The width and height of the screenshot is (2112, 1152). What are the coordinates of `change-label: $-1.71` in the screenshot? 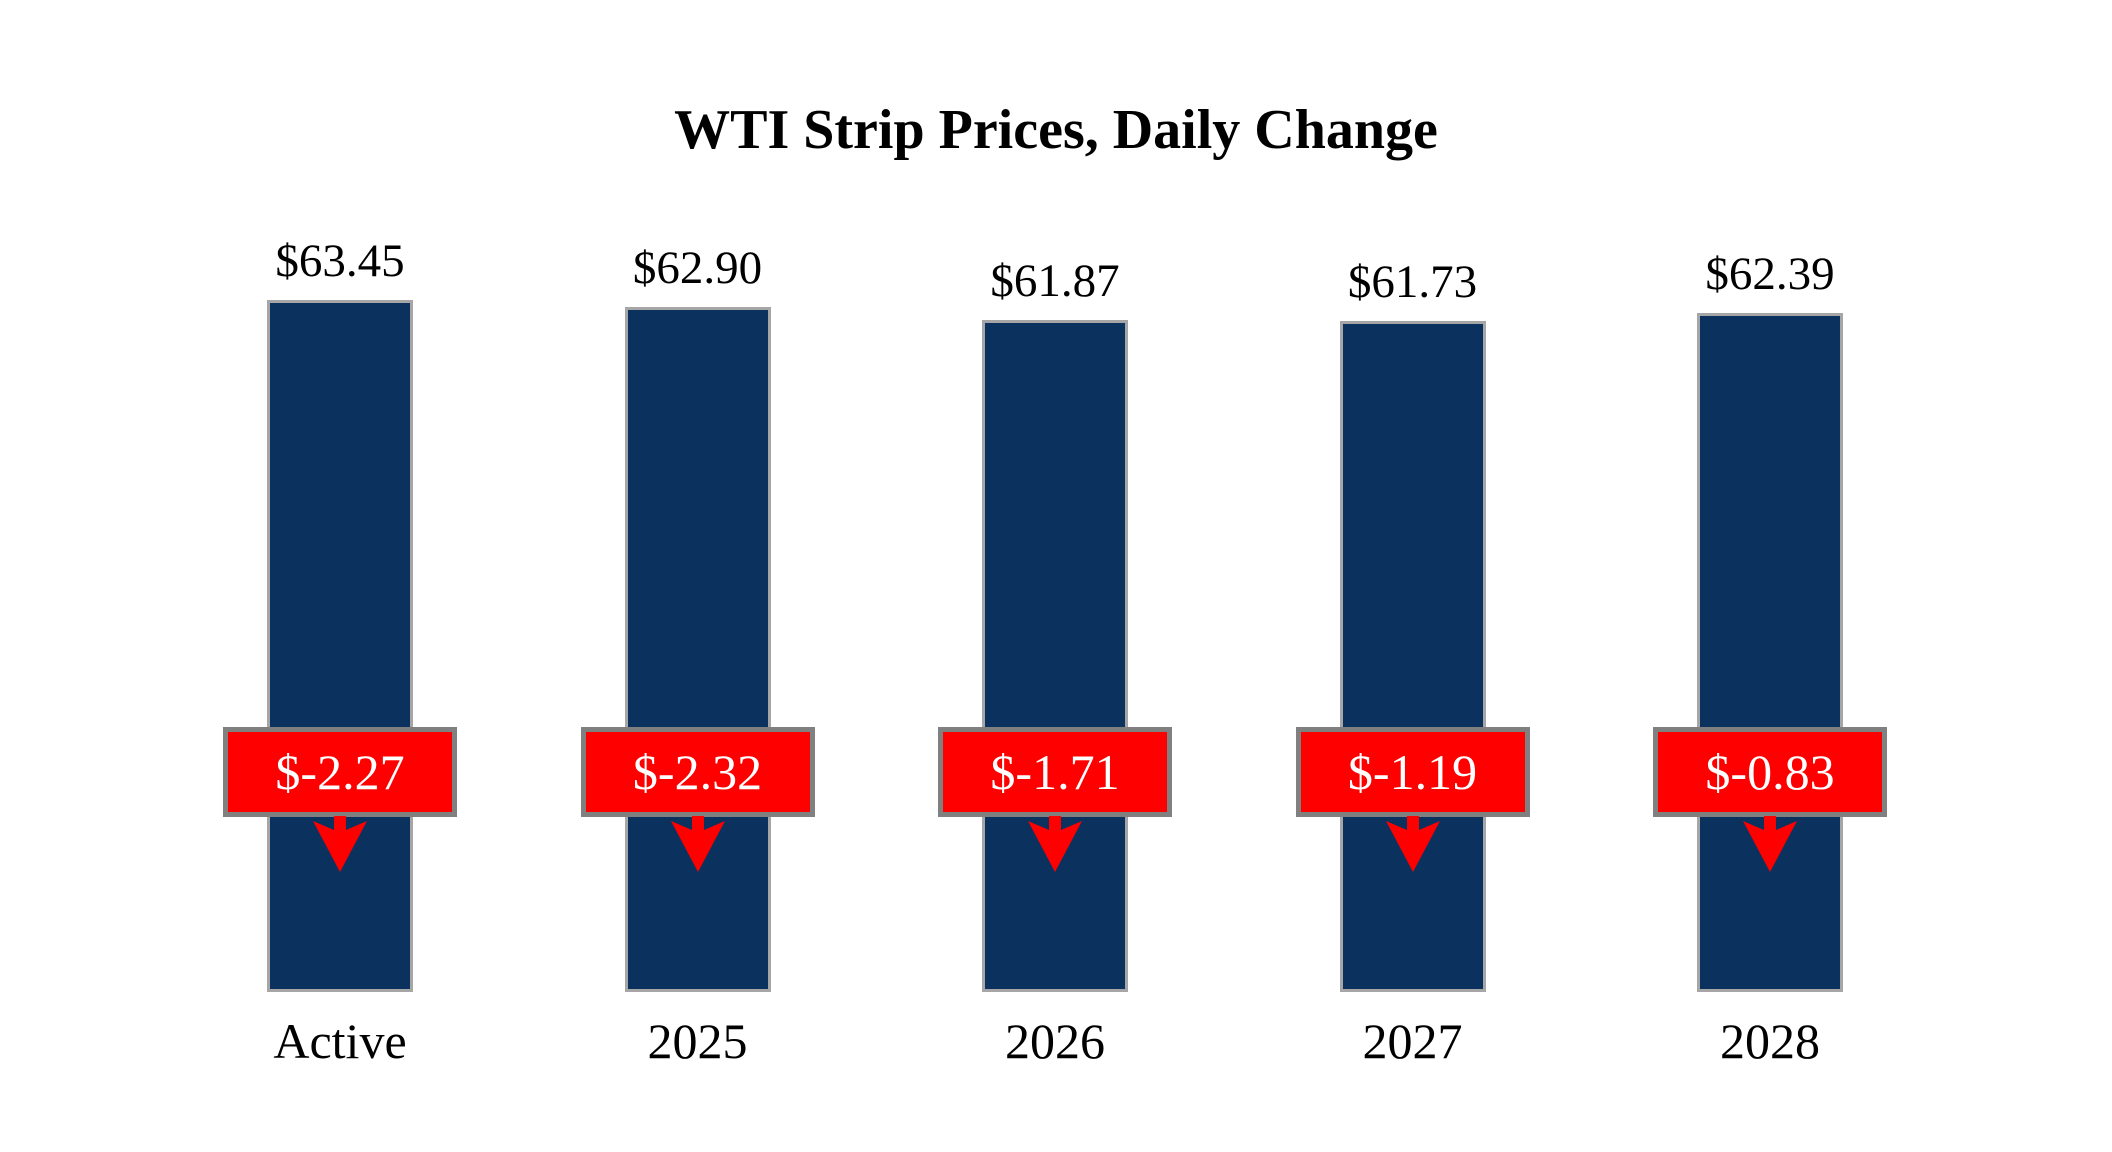 It's located at (1055, 772).